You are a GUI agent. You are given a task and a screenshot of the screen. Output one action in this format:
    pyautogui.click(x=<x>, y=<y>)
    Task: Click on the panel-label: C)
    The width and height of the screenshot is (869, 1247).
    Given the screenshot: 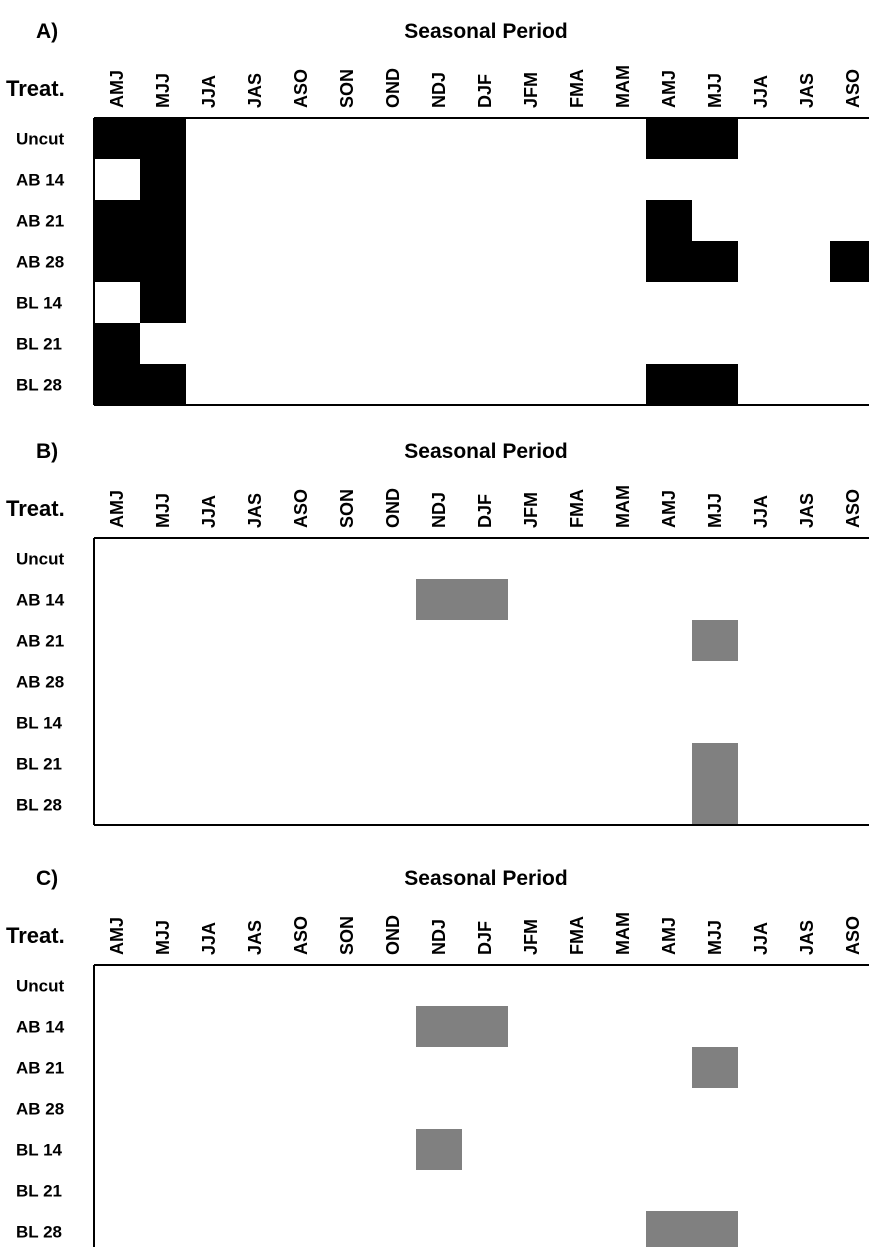 What is the action you would take?
    pyautogui.click(x=47, y=878)
    